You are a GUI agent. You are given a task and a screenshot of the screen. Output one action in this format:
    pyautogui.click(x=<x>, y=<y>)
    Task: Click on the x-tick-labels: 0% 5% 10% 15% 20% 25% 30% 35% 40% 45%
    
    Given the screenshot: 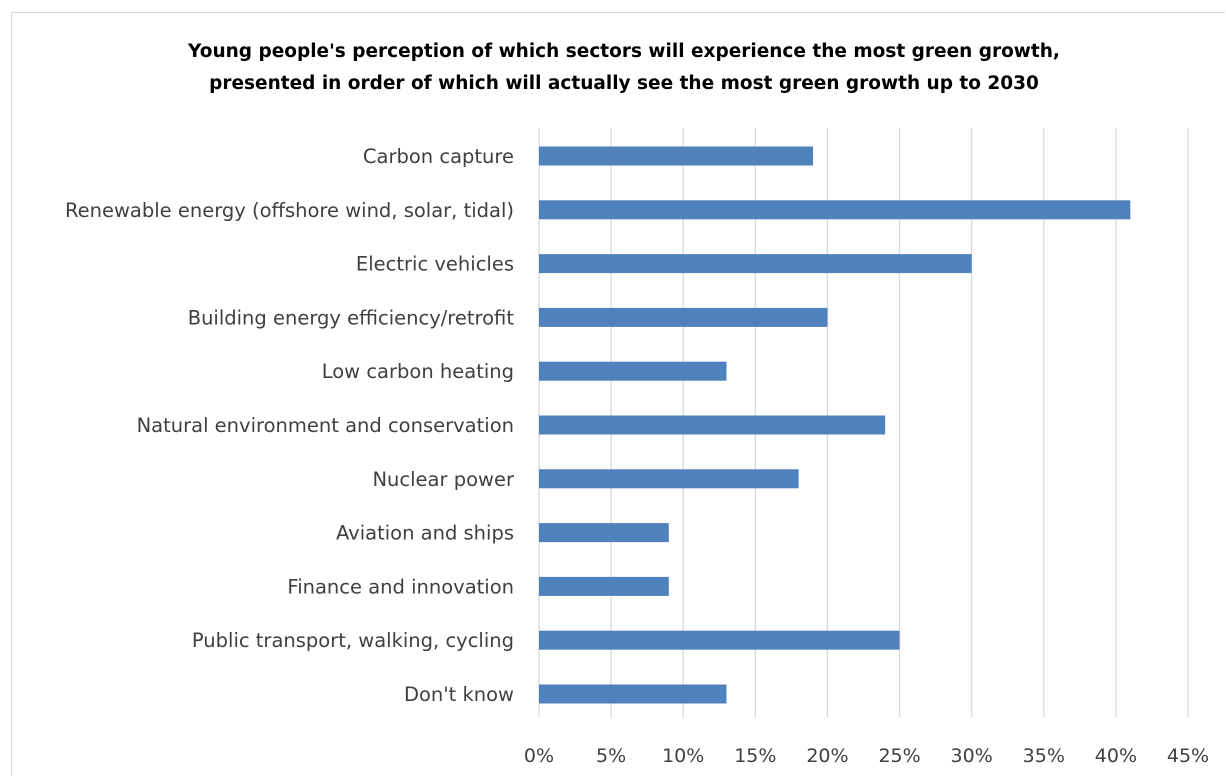 What is the action you would take?
    pyautogui.click(x=866, y=756)
    